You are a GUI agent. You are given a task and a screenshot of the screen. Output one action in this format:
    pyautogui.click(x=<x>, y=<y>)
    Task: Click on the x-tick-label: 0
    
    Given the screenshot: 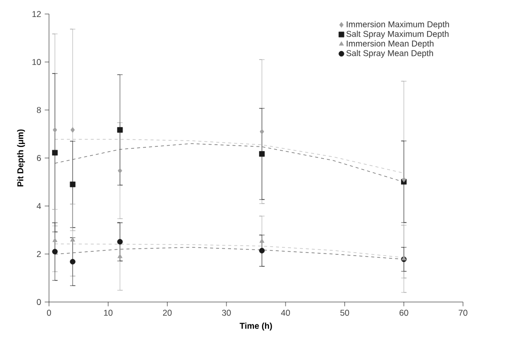 What is the action you would take?
    pyautogui.click(x=49, y=313)
    